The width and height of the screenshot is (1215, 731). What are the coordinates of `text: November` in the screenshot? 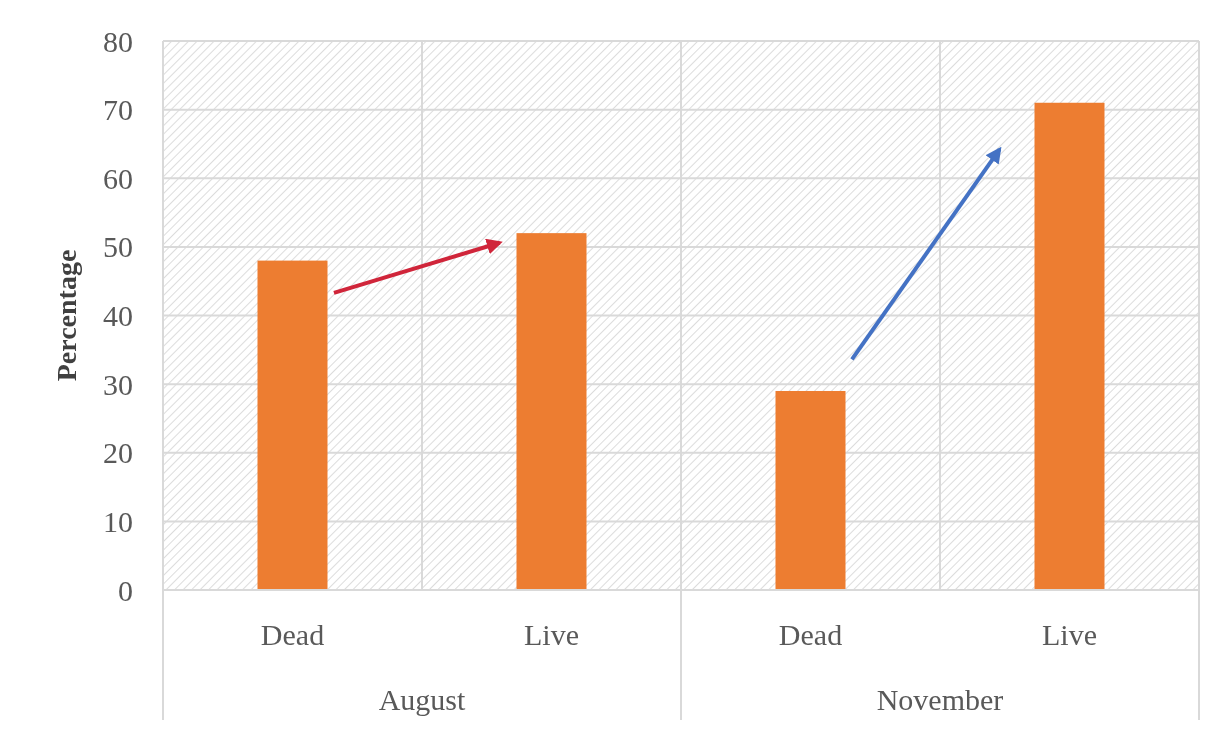 It's located at (940, 699).